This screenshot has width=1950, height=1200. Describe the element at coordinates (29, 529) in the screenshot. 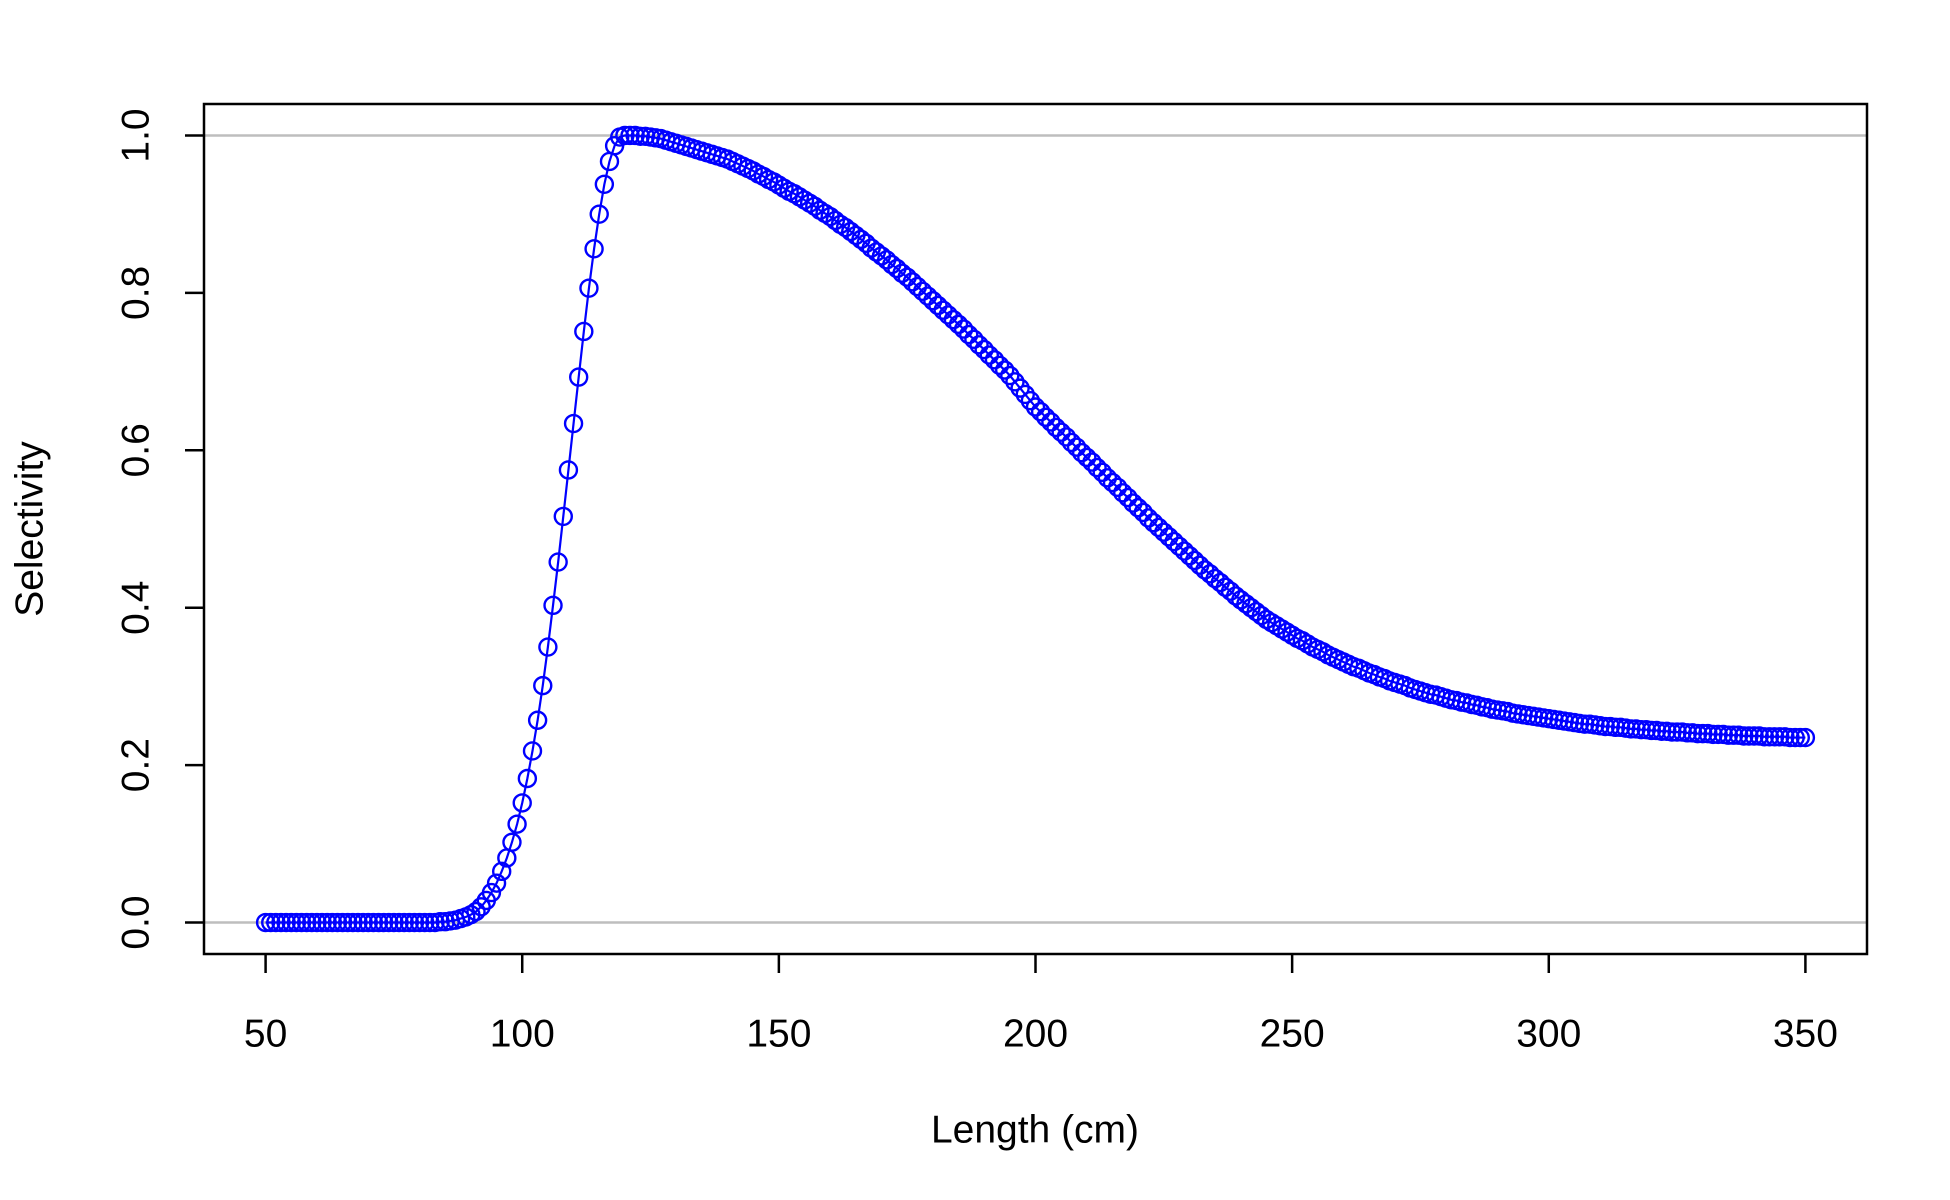

I see `y-axis-title: Selectivity` at that location.